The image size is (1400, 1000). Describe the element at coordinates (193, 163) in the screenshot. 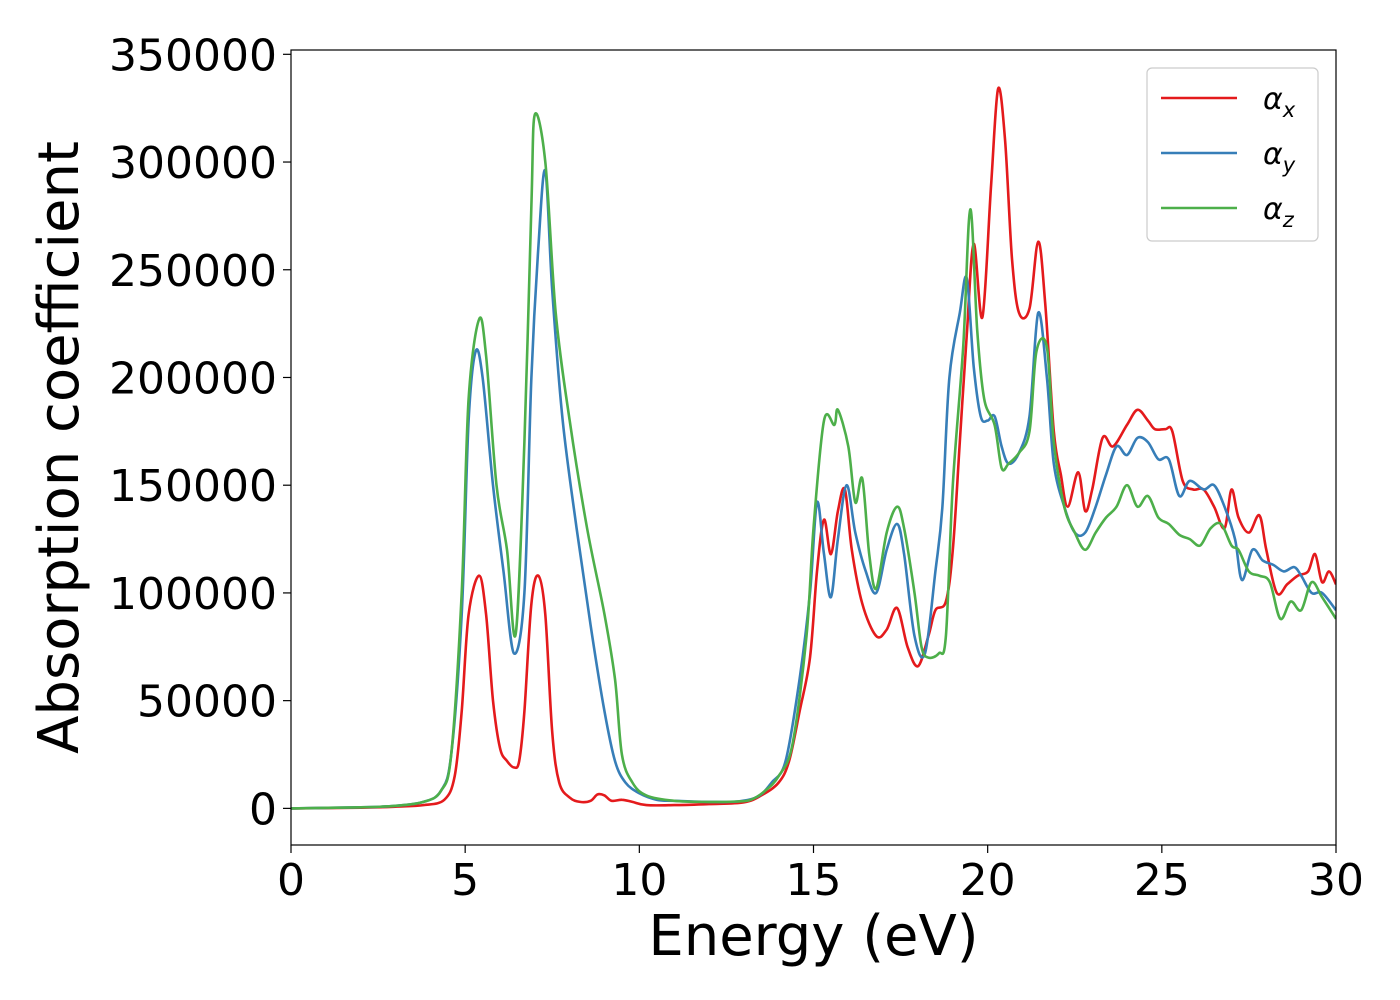

I see `y-tick-label: 300000` at that location.